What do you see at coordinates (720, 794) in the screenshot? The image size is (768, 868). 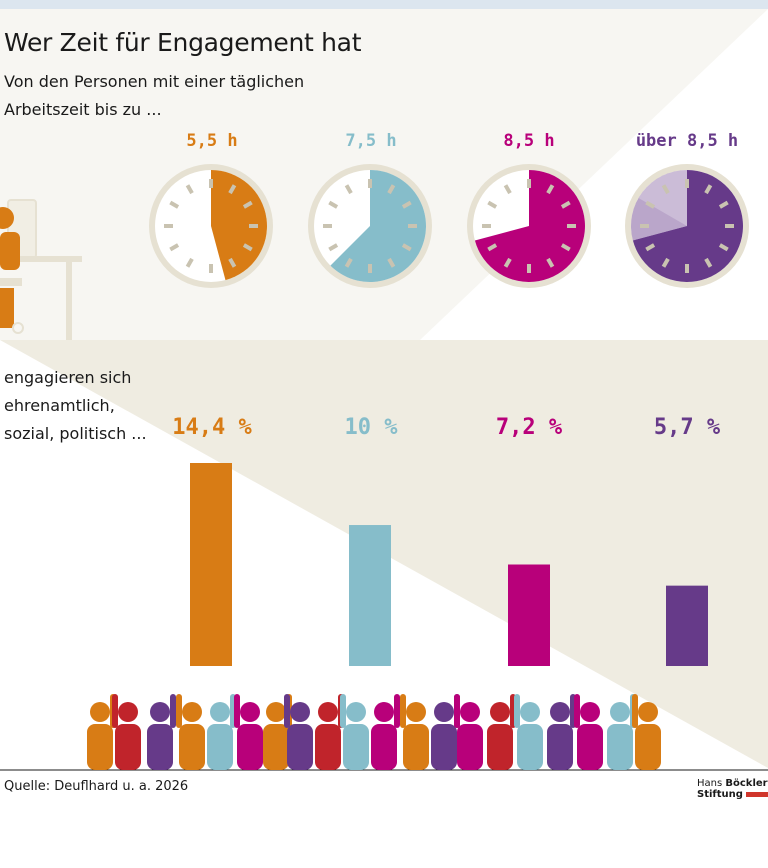 I see `logo-text-stiftung: Stiftung` at bounding box center [720, 794].